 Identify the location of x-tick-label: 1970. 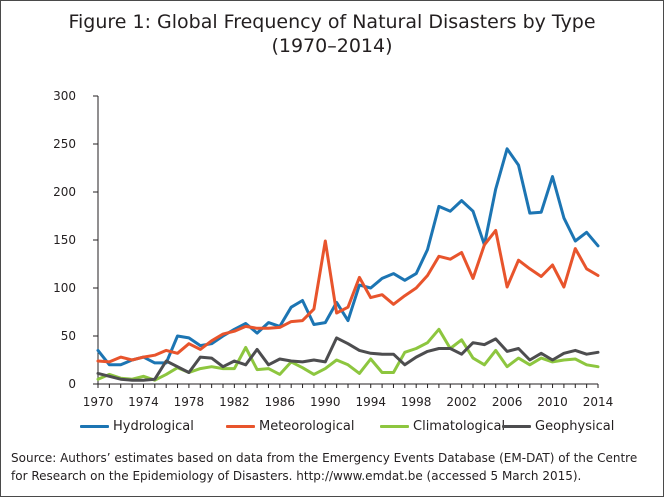
(98, 402).